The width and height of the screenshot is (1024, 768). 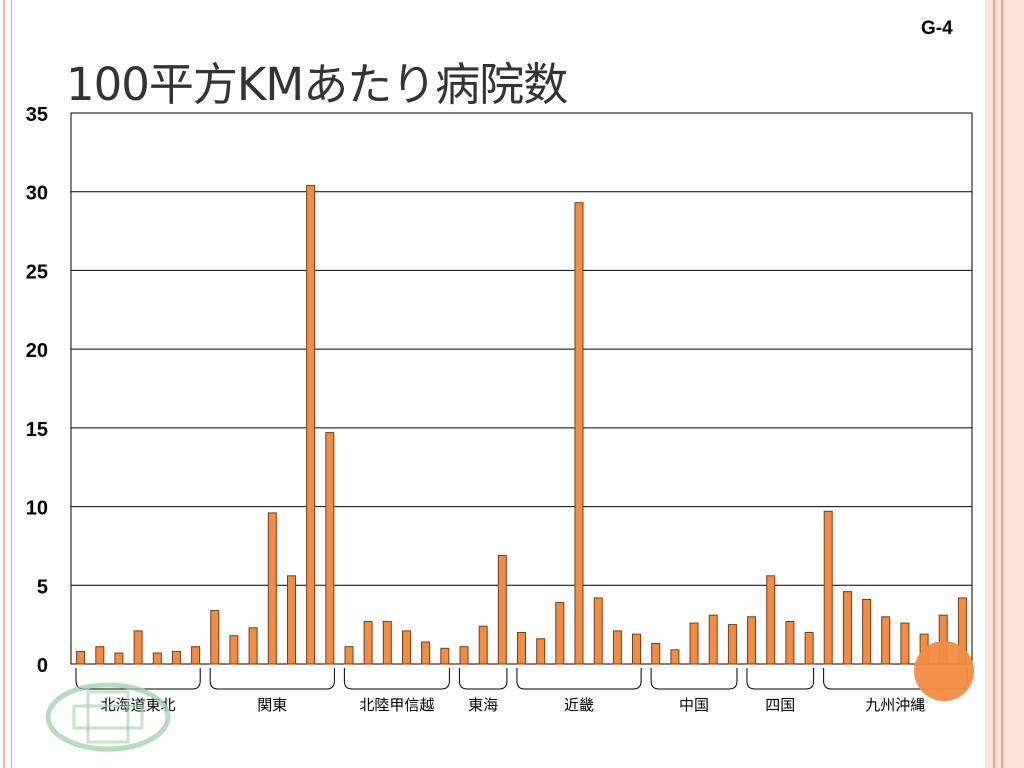 I want to click on right-frame, so click(x=1004, y=384).